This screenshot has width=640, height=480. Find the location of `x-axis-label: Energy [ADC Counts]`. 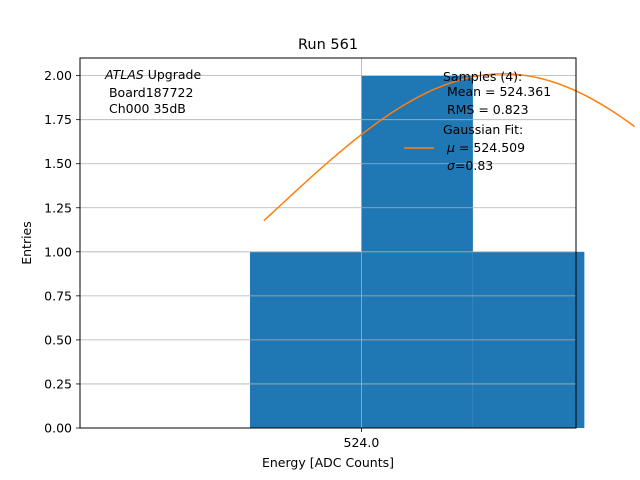

x-axis-label: Energy [ADC Counts] is located at coordinates (328, 462).